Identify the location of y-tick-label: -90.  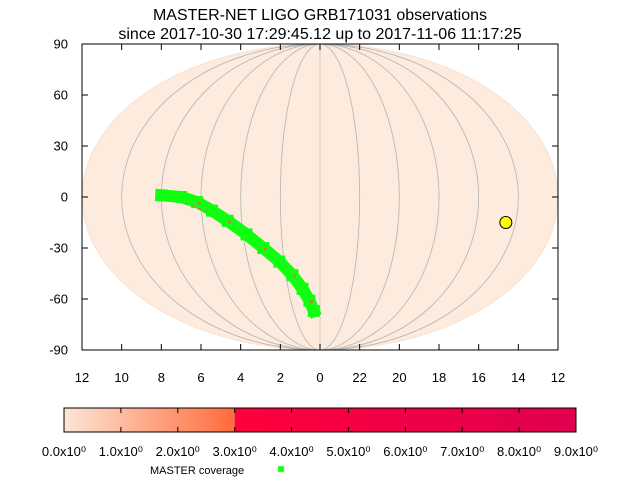
(58, 350).